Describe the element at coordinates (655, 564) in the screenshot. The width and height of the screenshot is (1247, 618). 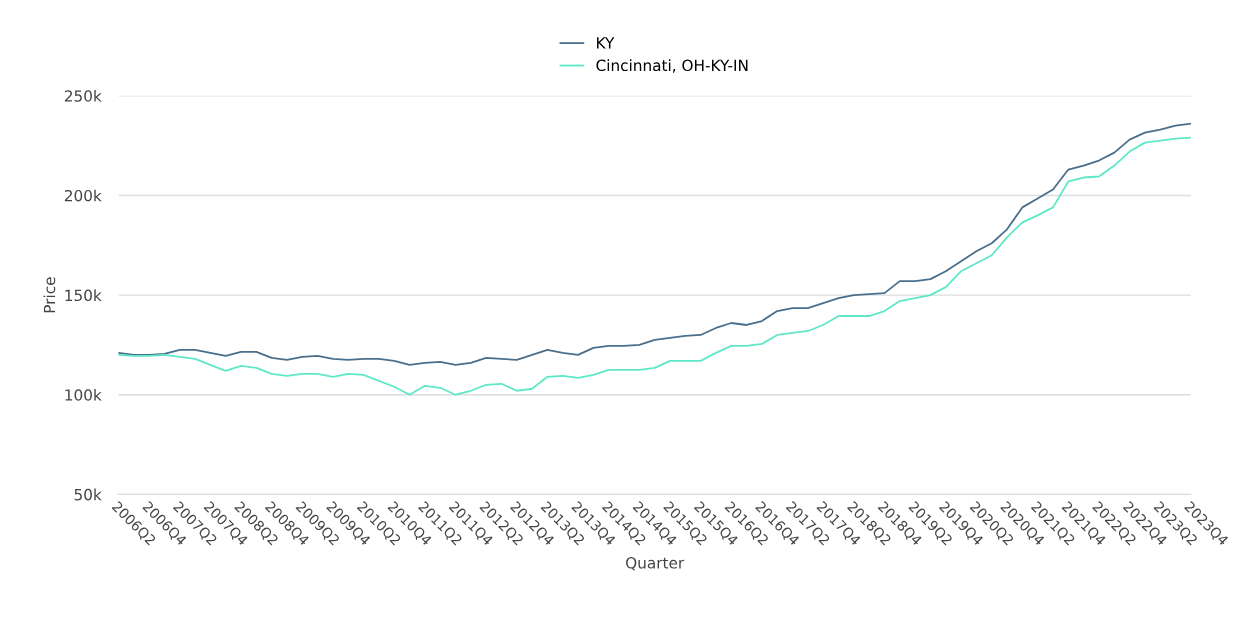
I see `x-axis-title: Quarter` at that location.